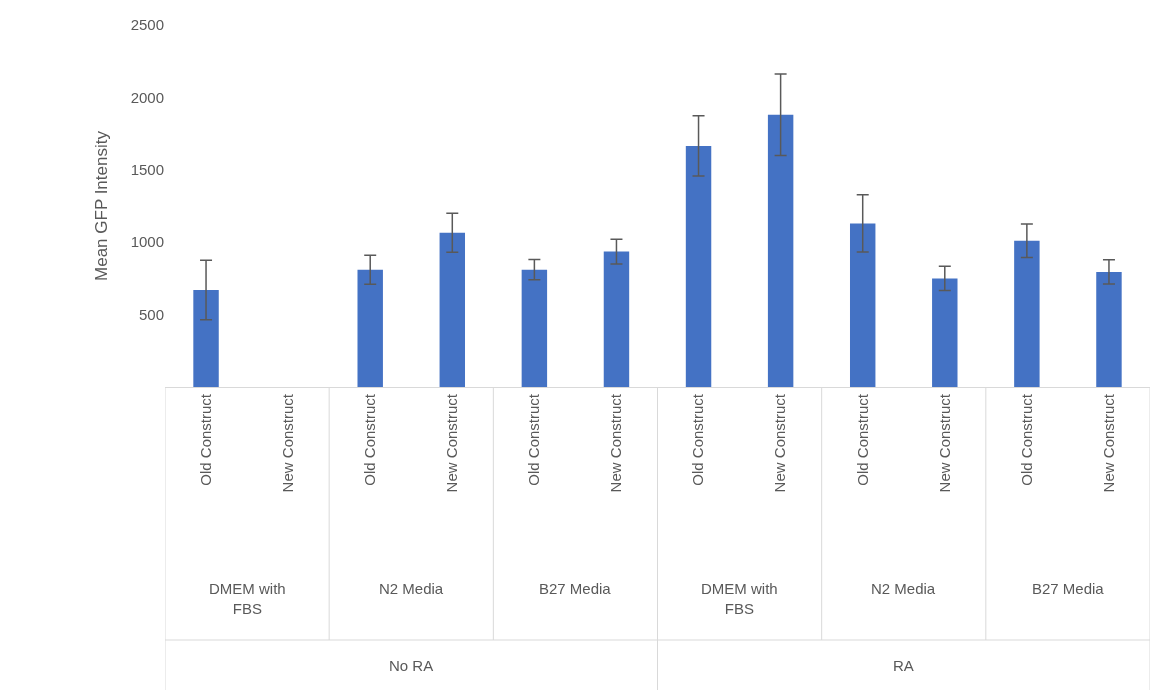 The image size is (1168, 700). I want to click on y-tick-label: 2500, so click(147, 25).